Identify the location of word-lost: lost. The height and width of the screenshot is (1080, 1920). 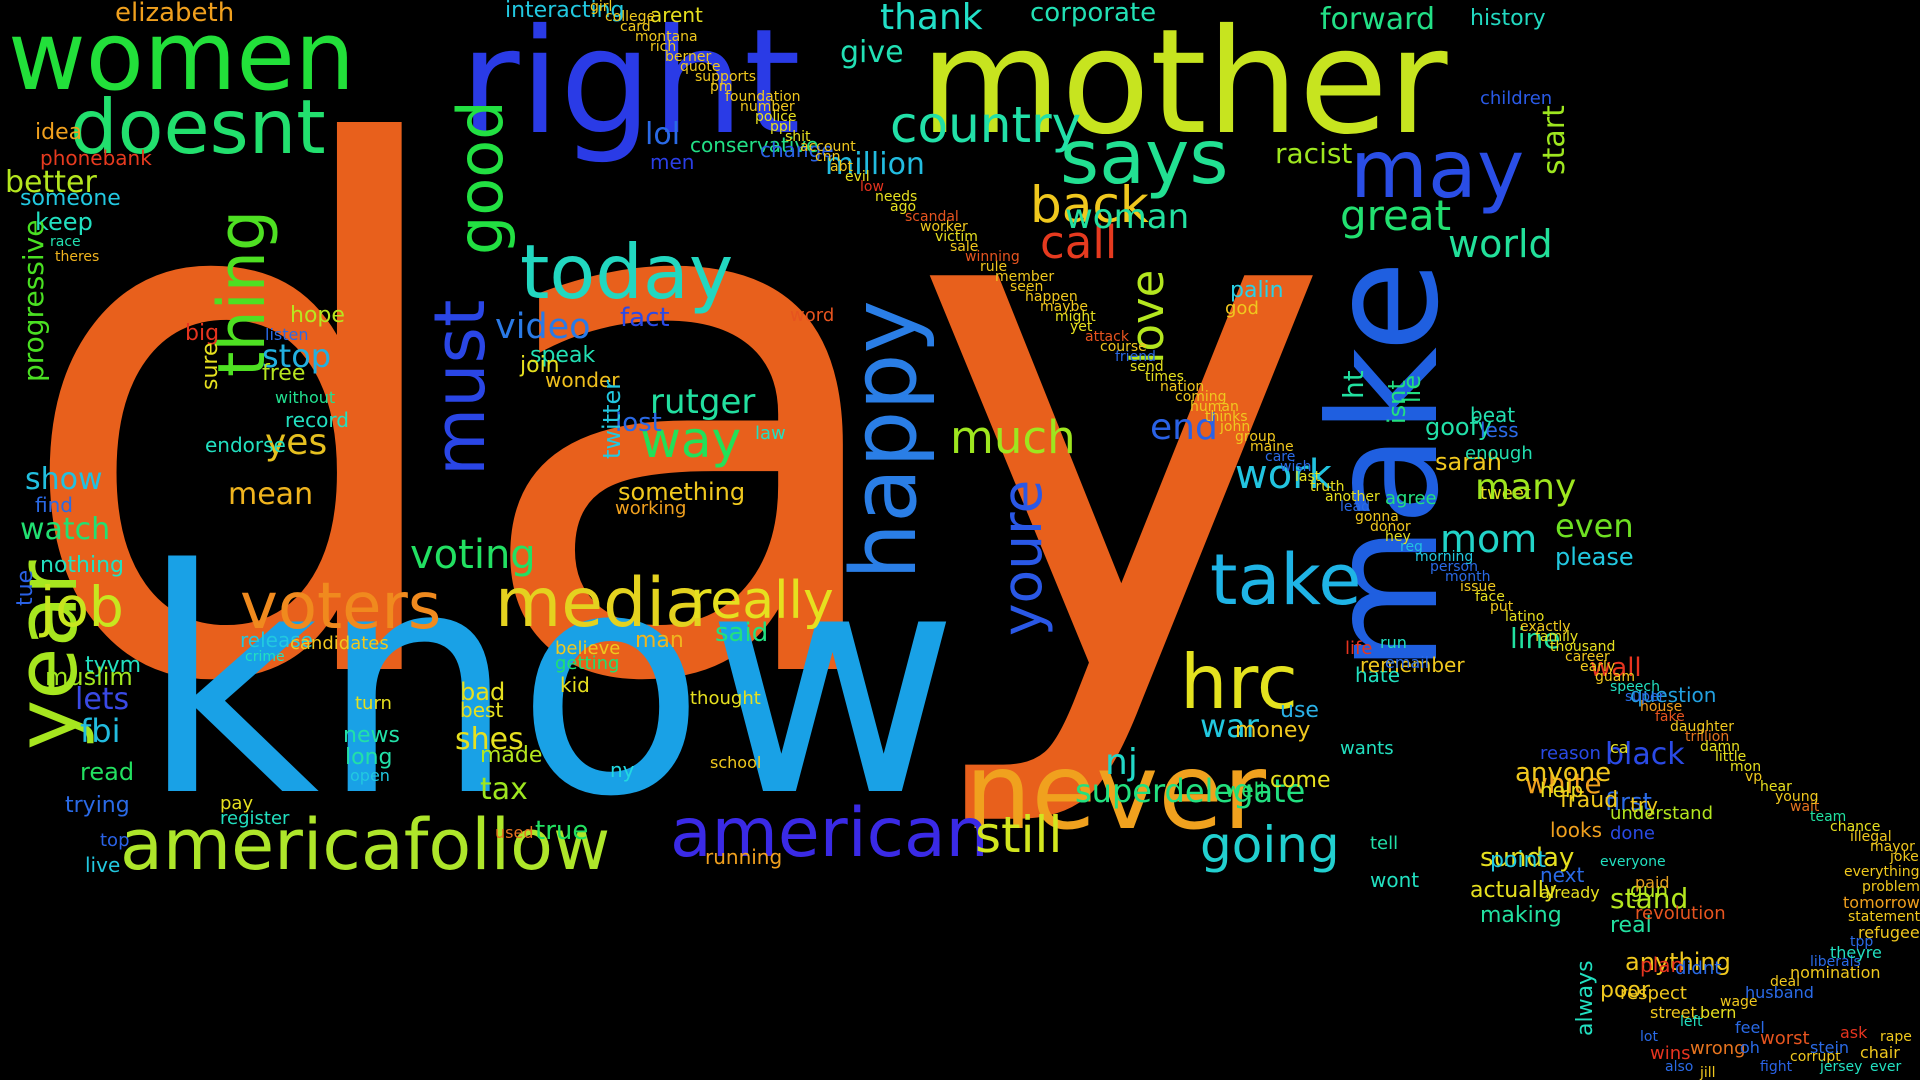
(638, 423).